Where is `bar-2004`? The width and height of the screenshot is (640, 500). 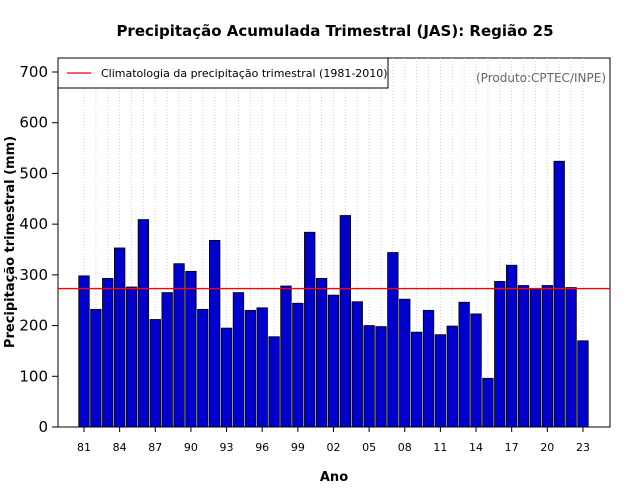
bar-2004 is located at coordinates (357, 364).